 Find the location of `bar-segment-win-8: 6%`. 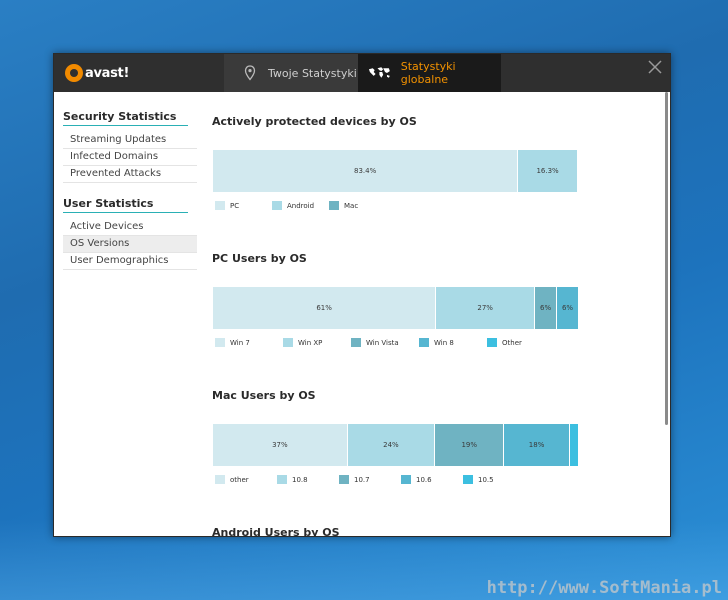

bar-segment-win-8: 6% is located at coordinates (568, 308).